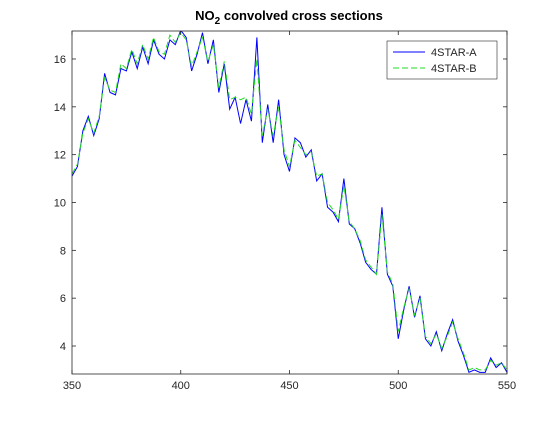 The width and height of the screenshot is (560, 425). I want to click on y-tick-label: 14, so click(60, 108).